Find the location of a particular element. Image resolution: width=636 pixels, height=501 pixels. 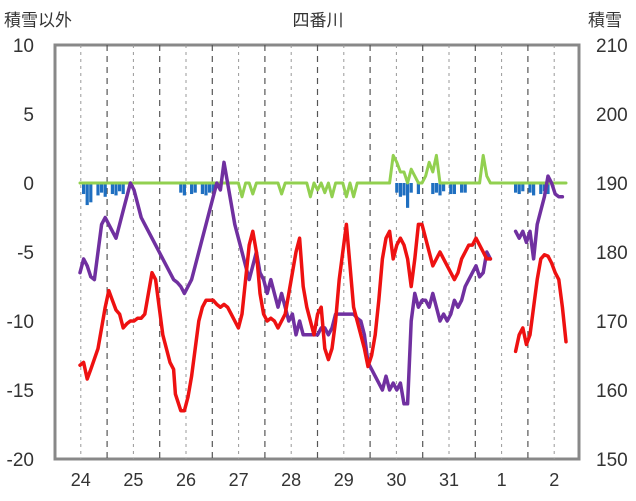

left-tick-label: 10 is located at coordinates (23, 46).